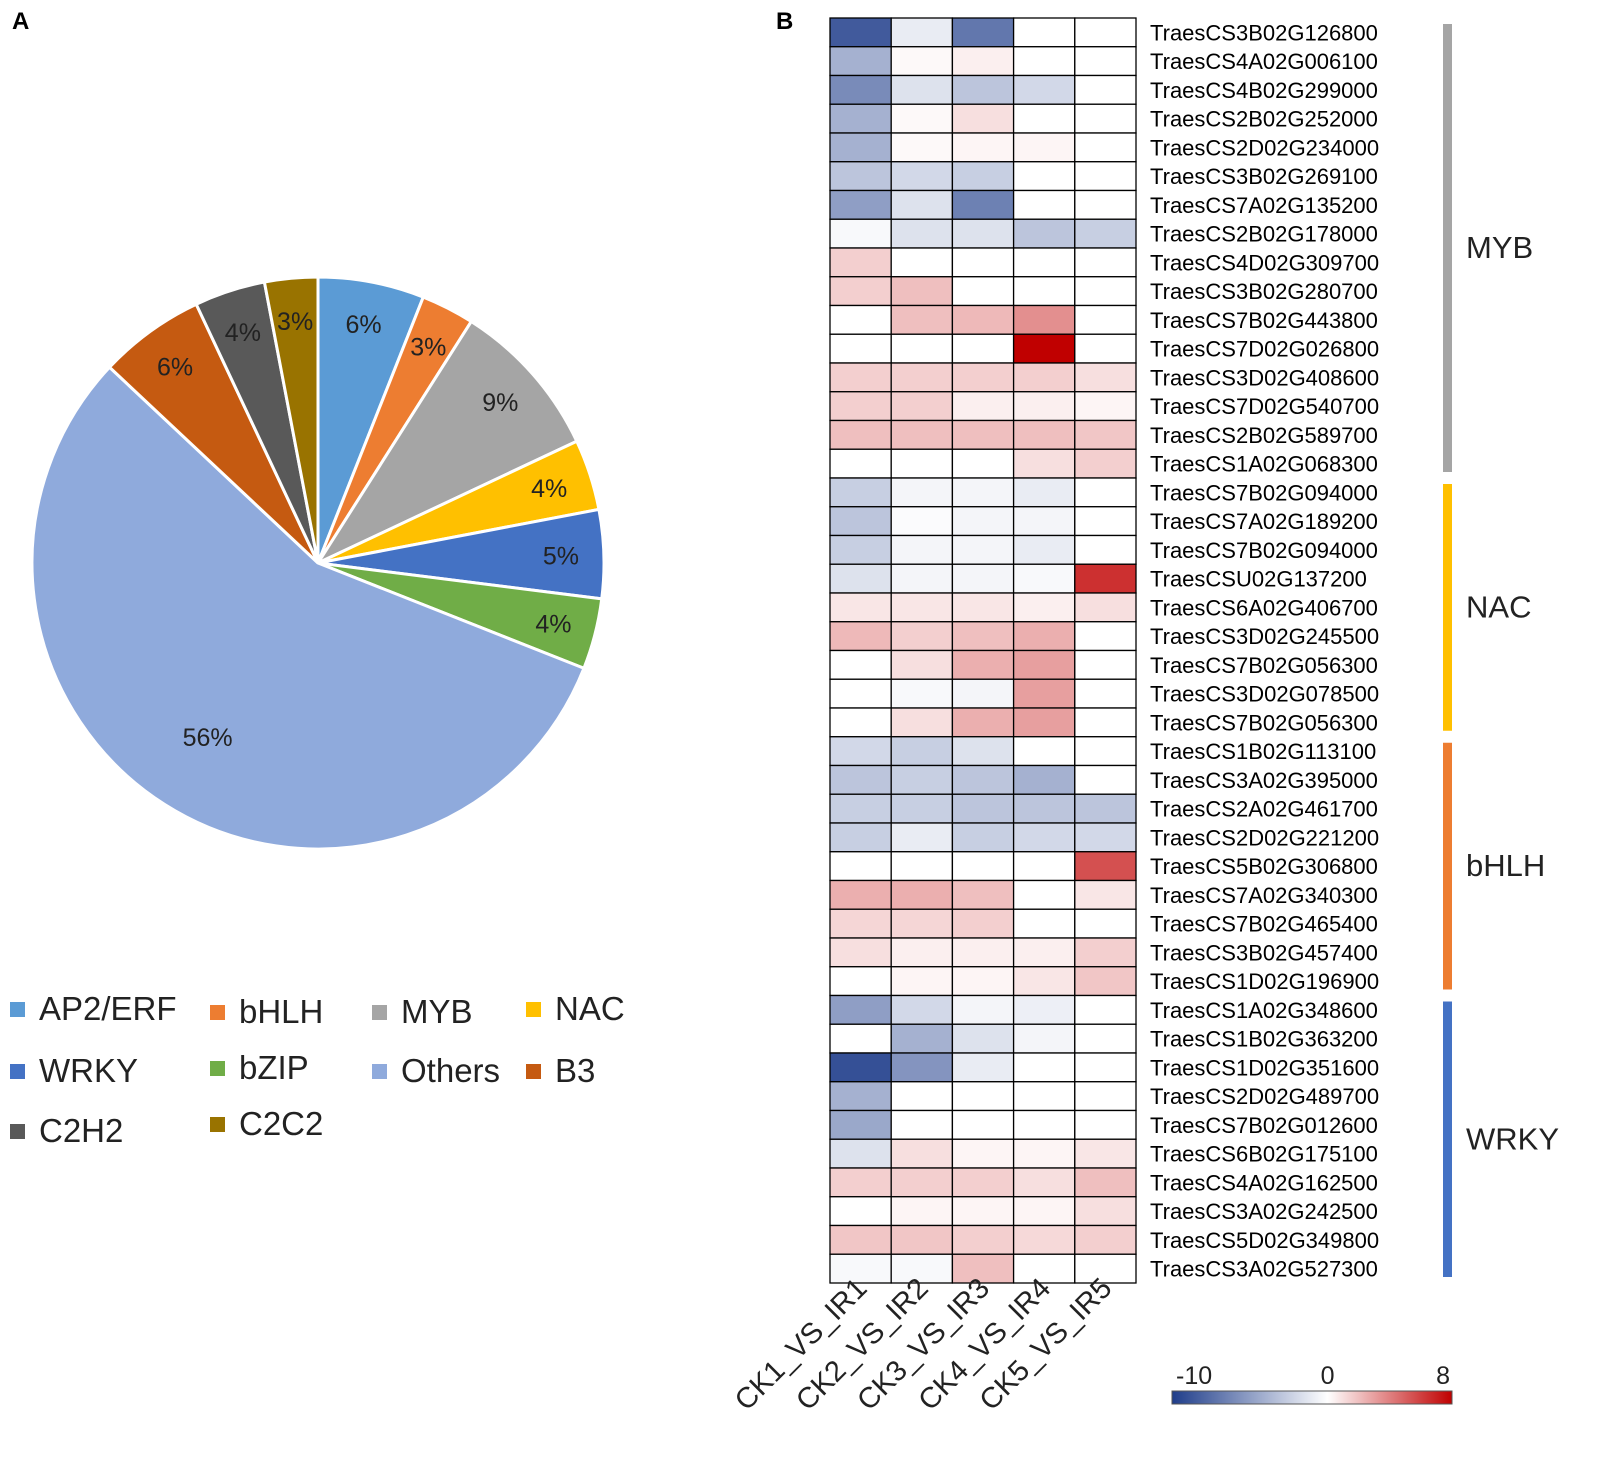 The width and height of the screenshot is (1622, 1478). What do you see at coordinates (81, 1130) in the screenshot?
I see `legend-label: C2H2` at bounding box center [81, 1130].